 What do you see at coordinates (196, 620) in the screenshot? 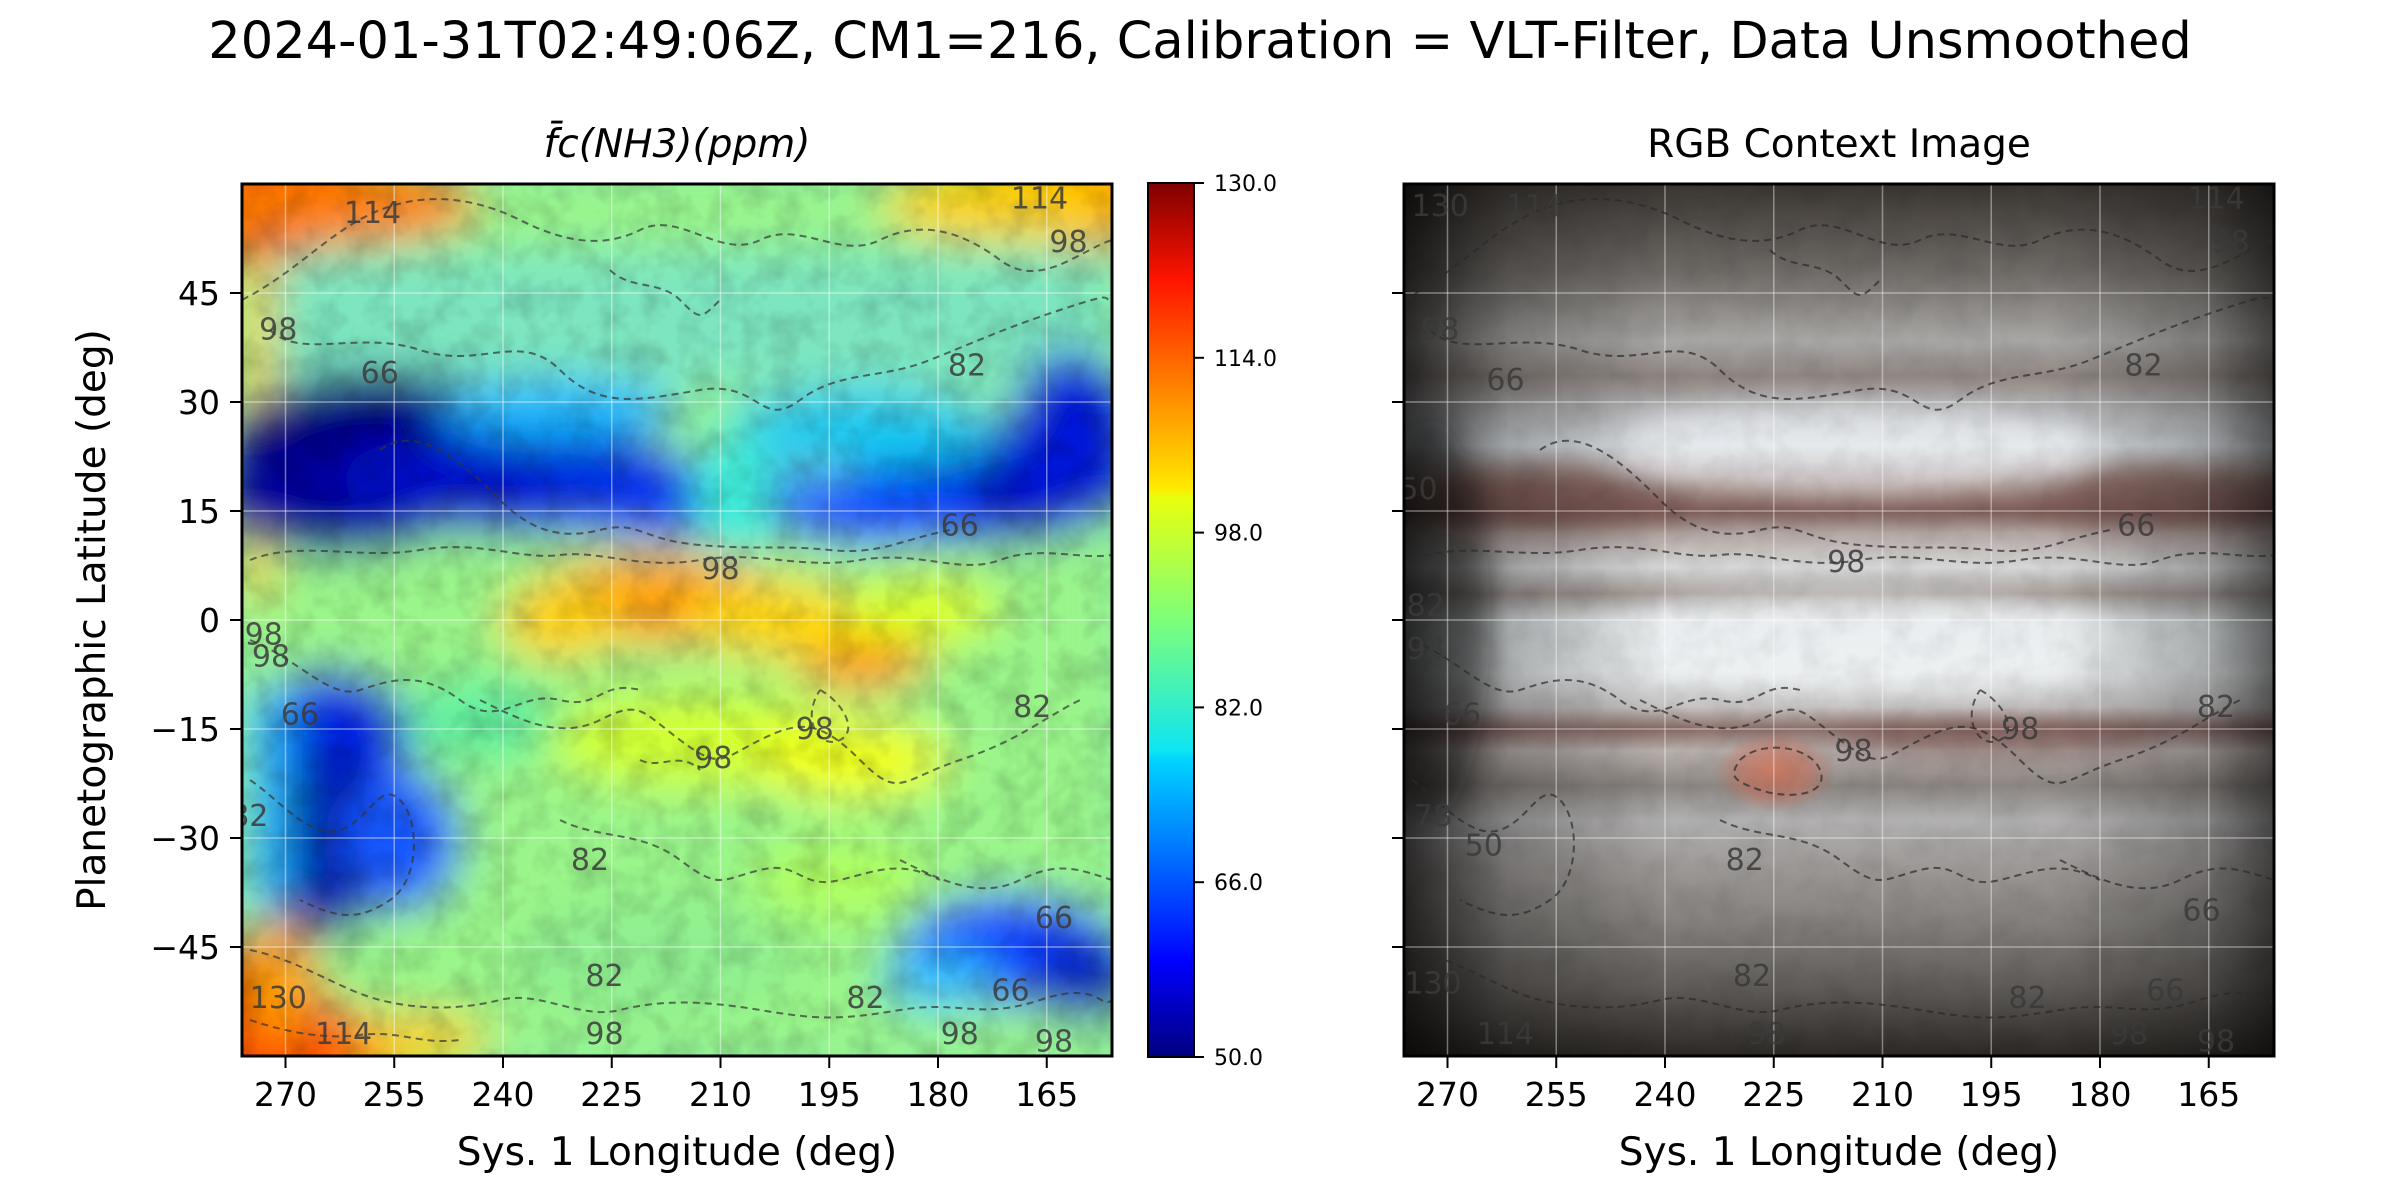
I see `nh3-map-y-ticks: 45 30 15 0 −15 −30 −45` at bounding box center [196, 620].